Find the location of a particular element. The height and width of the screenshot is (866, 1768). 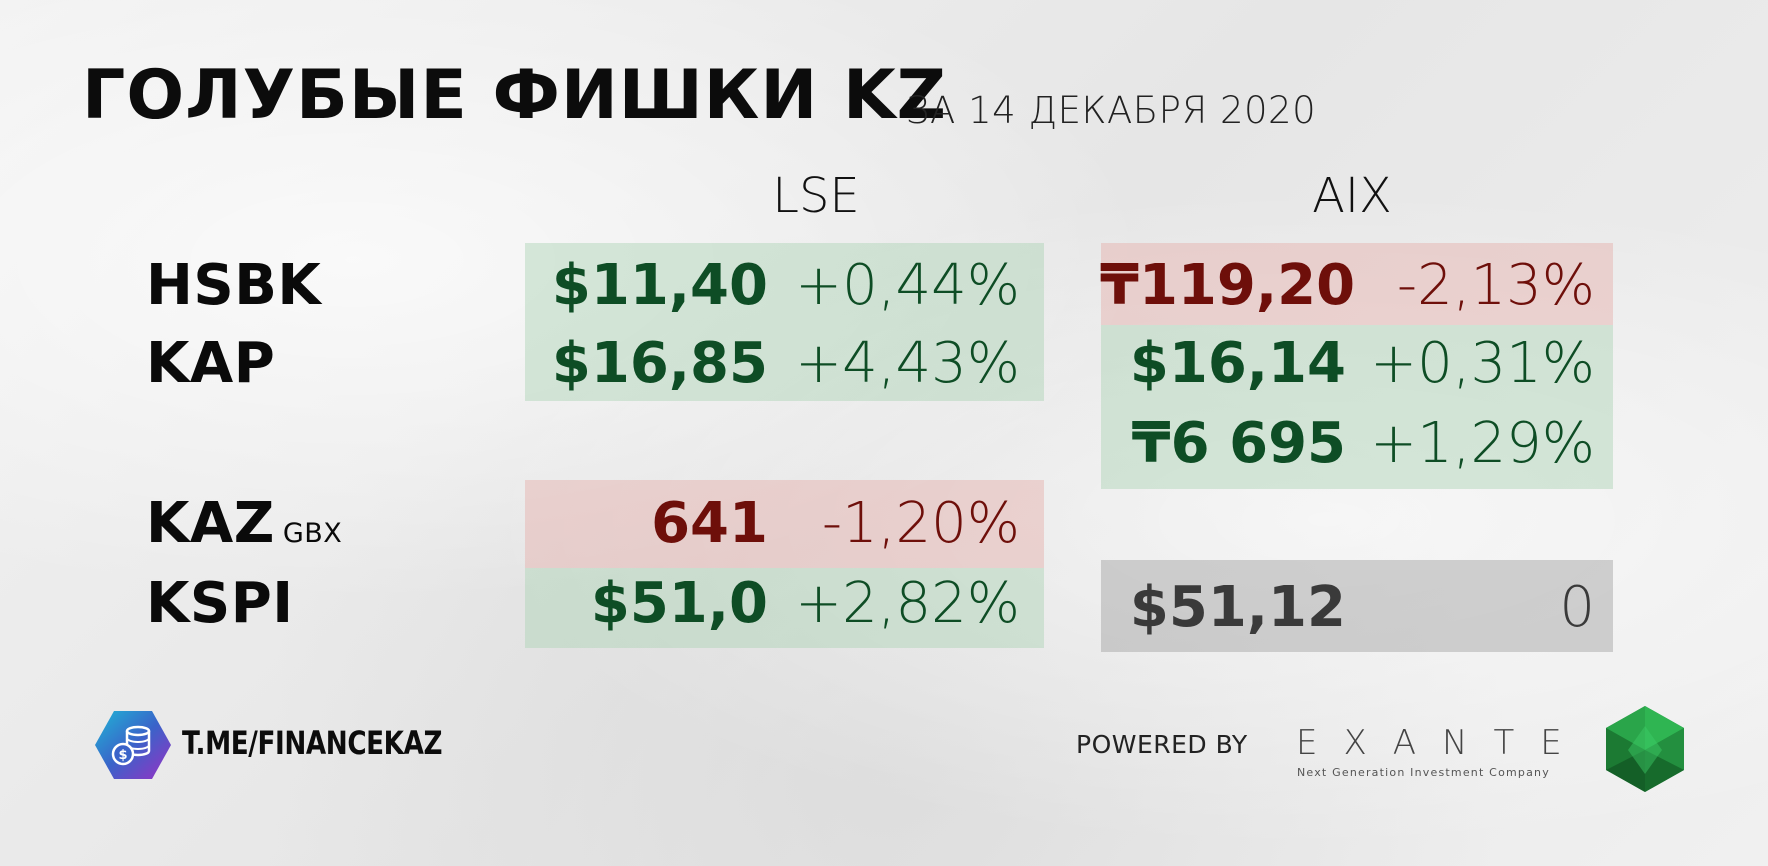

channel-link: T.ME/FINANCEKAZ is located at coordinates (312, 743).